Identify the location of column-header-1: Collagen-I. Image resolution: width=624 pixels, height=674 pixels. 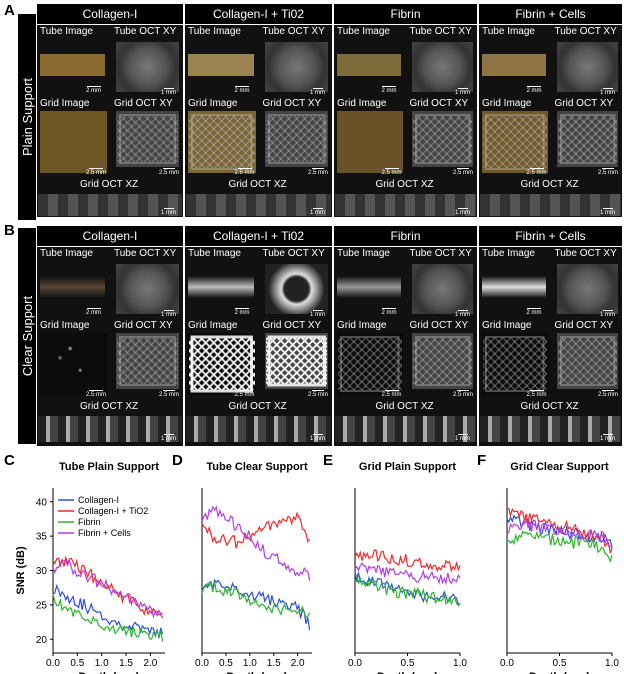
(110, 236).